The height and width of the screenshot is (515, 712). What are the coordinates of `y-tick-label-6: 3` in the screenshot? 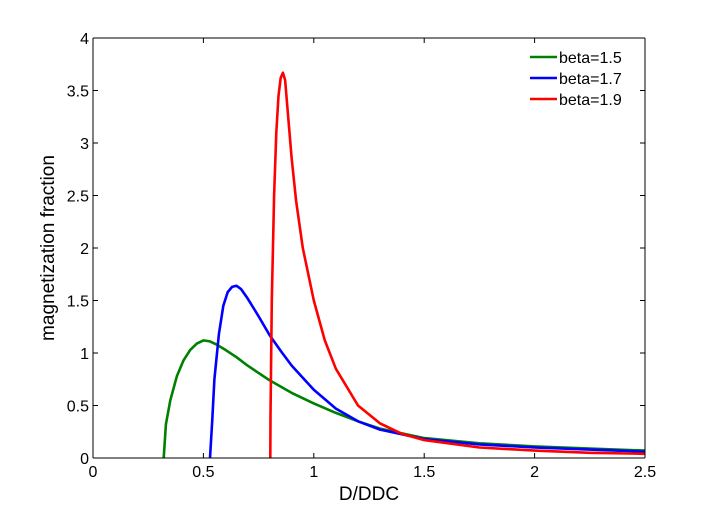 It's located at (84, 144).